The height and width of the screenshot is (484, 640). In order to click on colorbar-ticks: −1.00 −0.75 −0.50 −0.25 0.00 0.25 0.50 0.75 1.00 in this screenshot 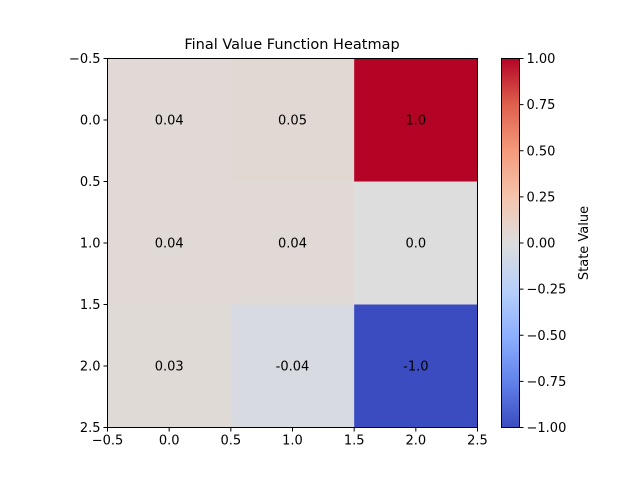, I will do `click(543, 244)`.